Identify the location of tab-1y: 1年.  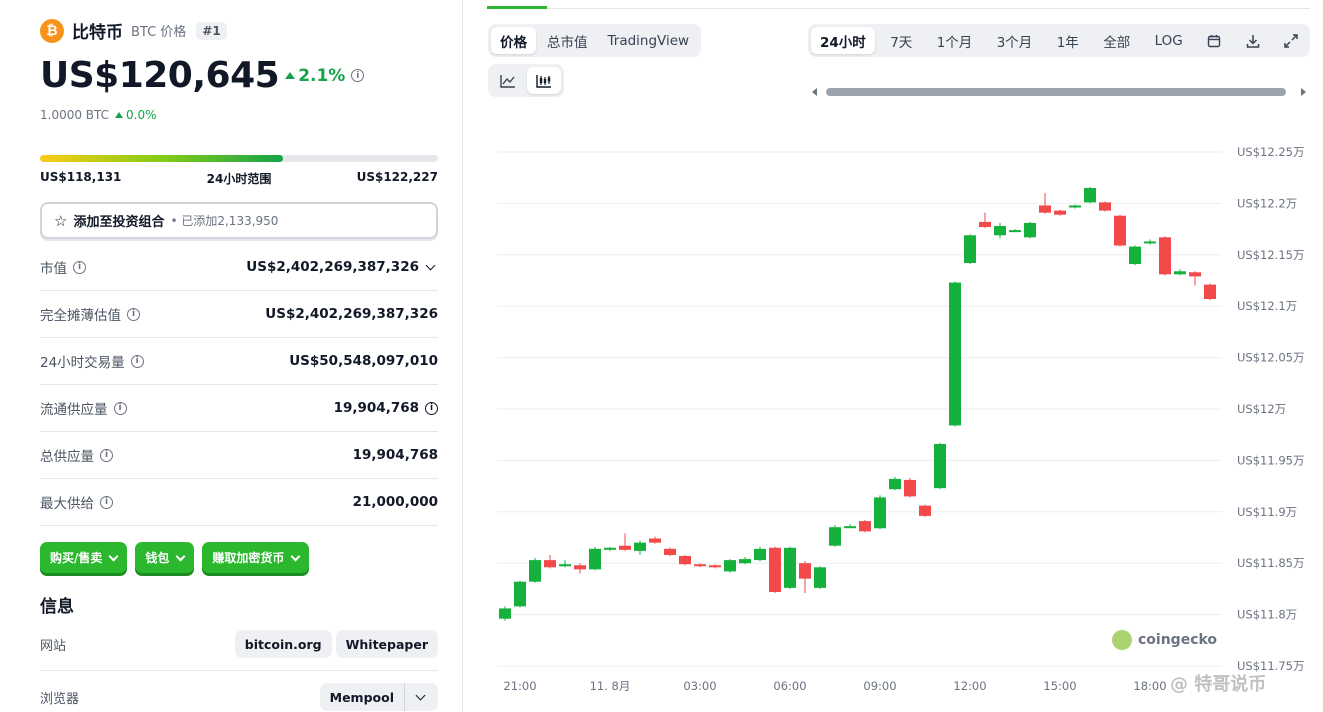
(1067, 42).